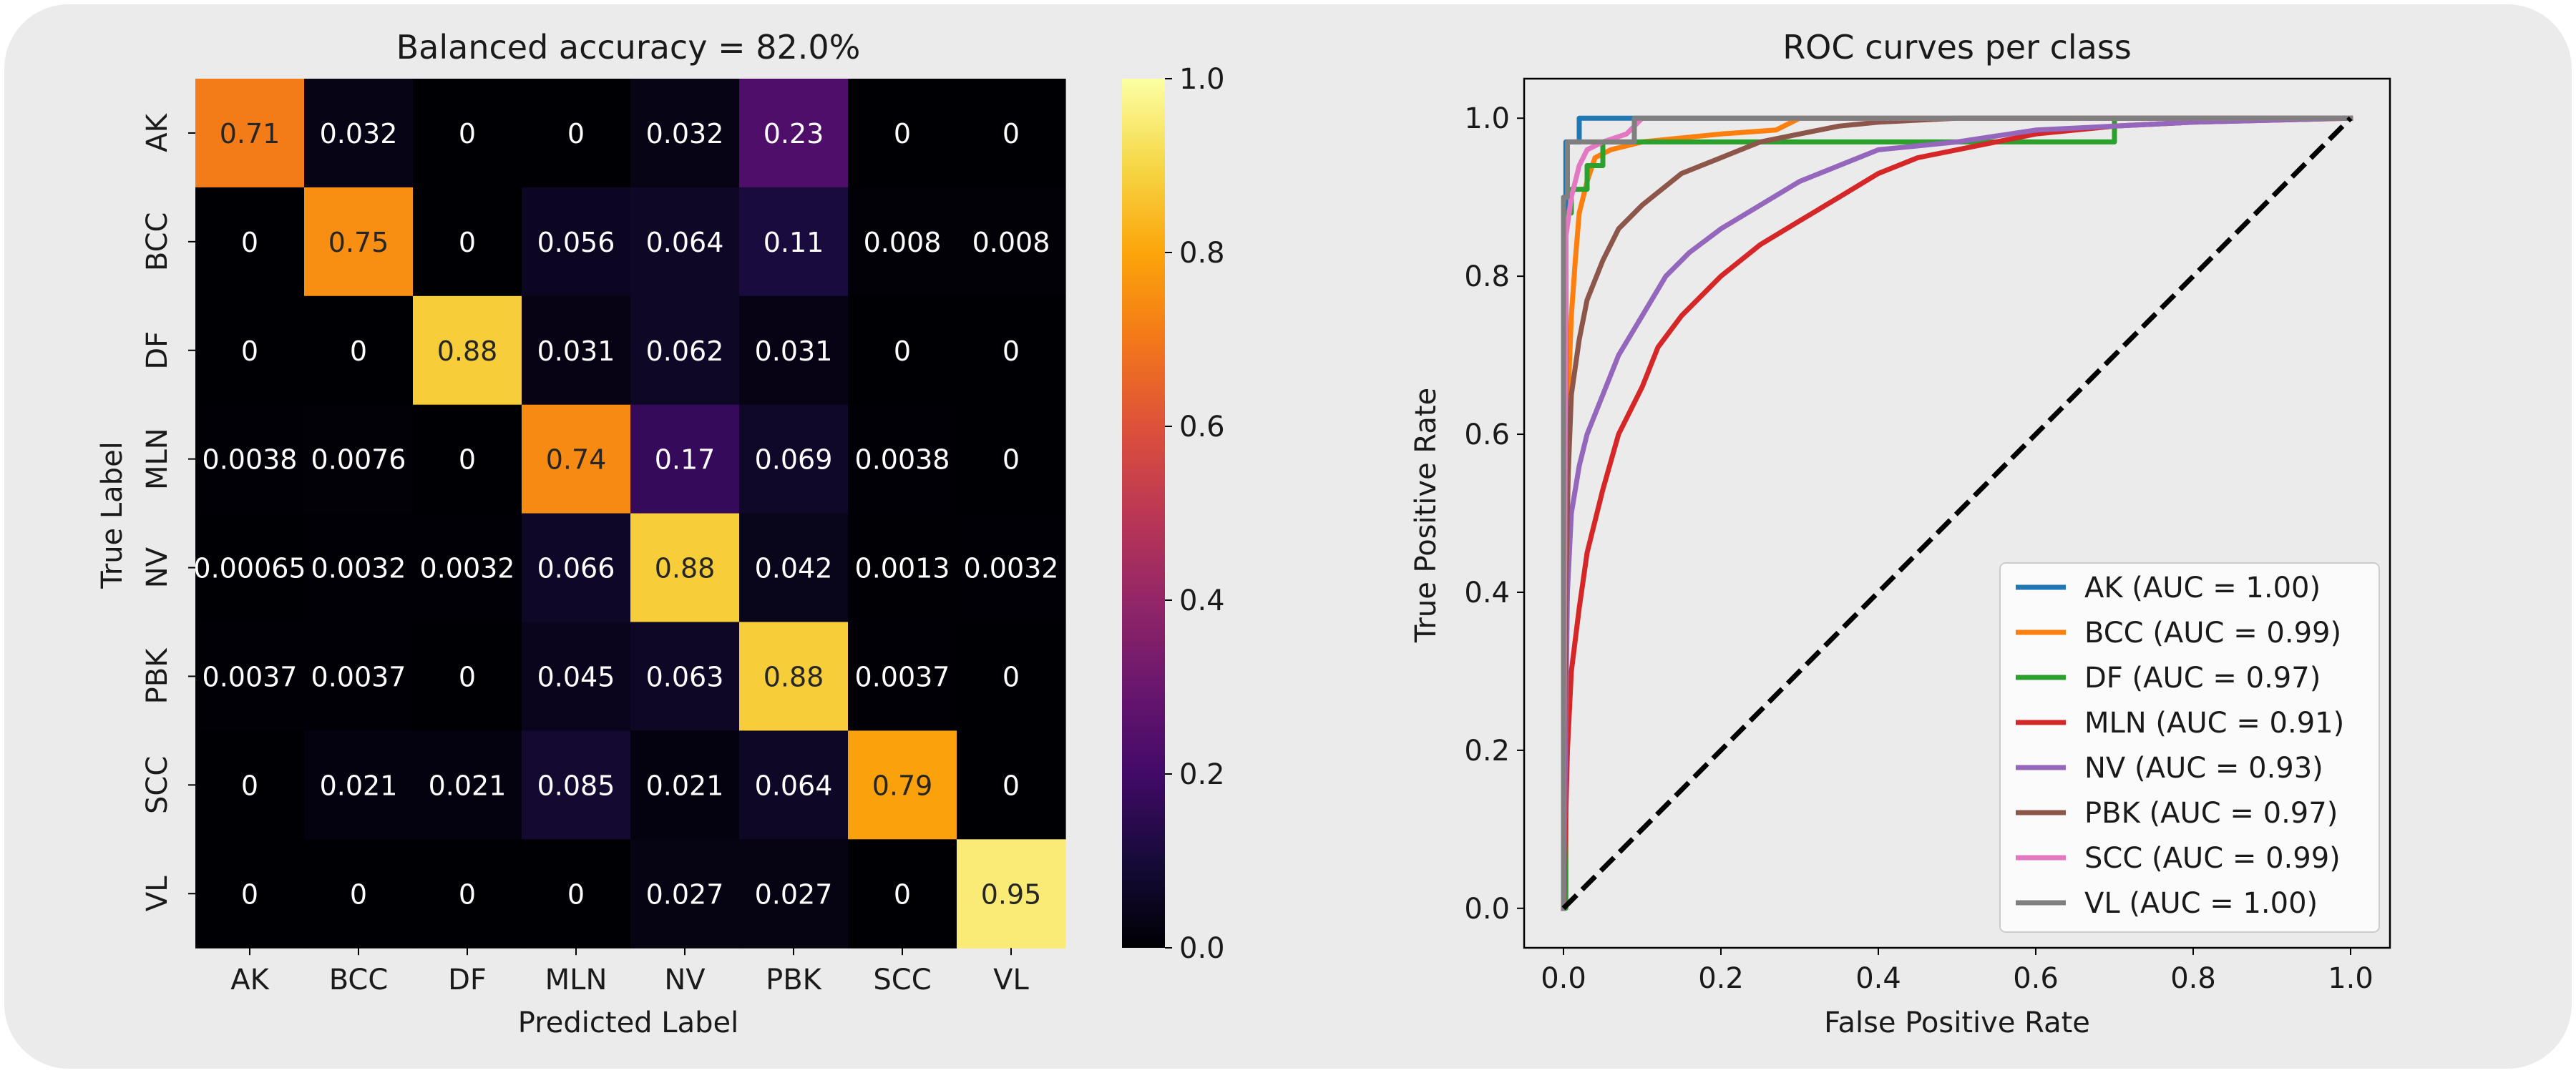 This screenshot has height=1073, width=2576. Describe the element at coordinates (685, 134) in the screenshot. I see `heatmap-cell-label: 0.032` at that location.